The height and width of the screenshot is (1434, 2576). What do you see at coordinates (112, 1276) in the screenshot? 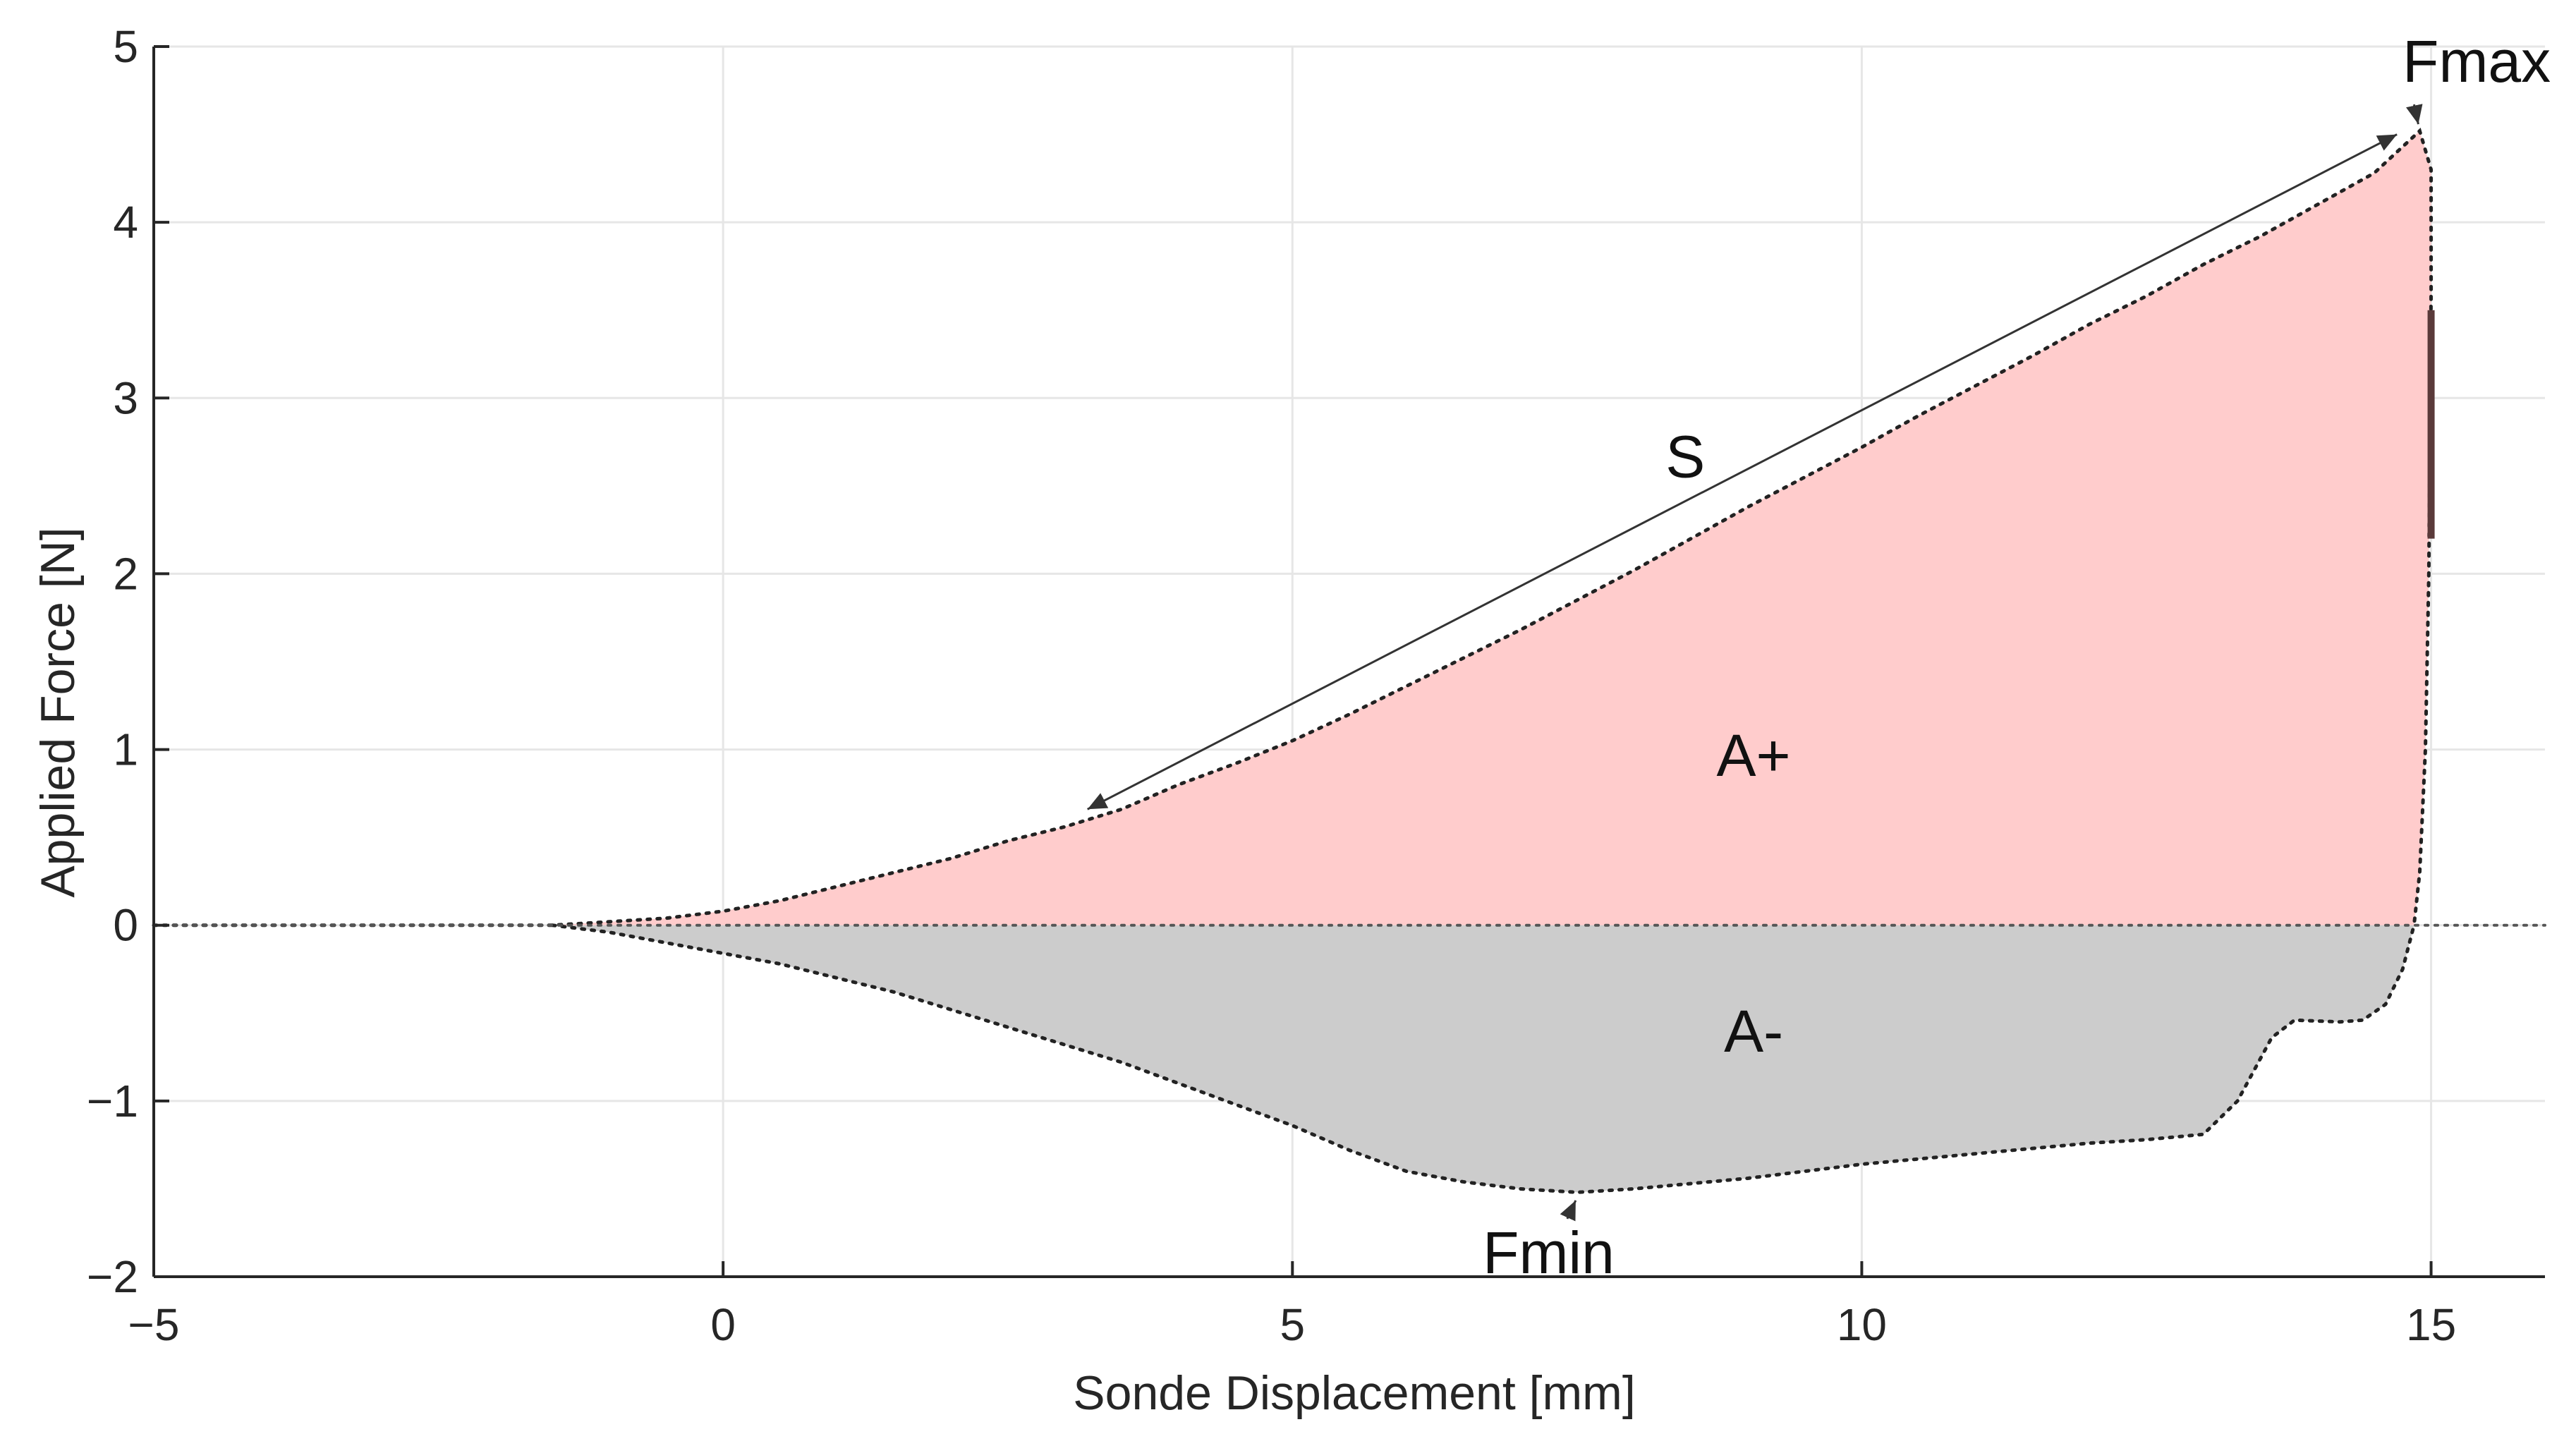
I see `y-tick-label: −2` at bounding box center [112, 1276].